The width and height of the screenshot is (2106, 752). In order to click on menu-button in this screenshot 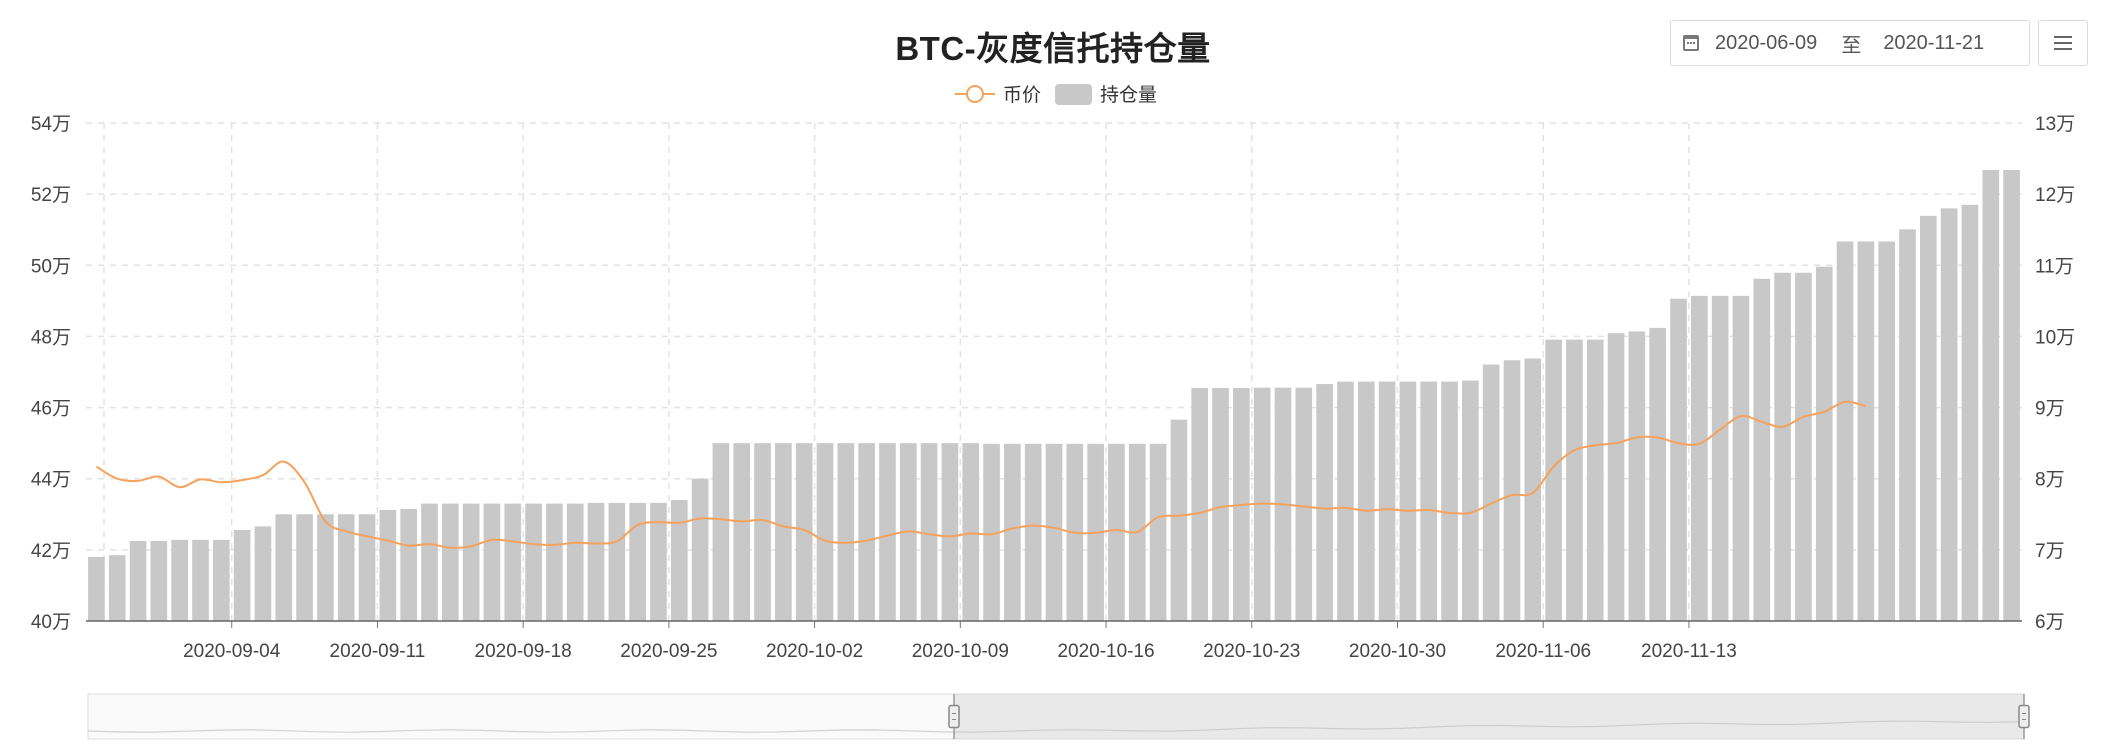, I will do `click(2063, 43)`.